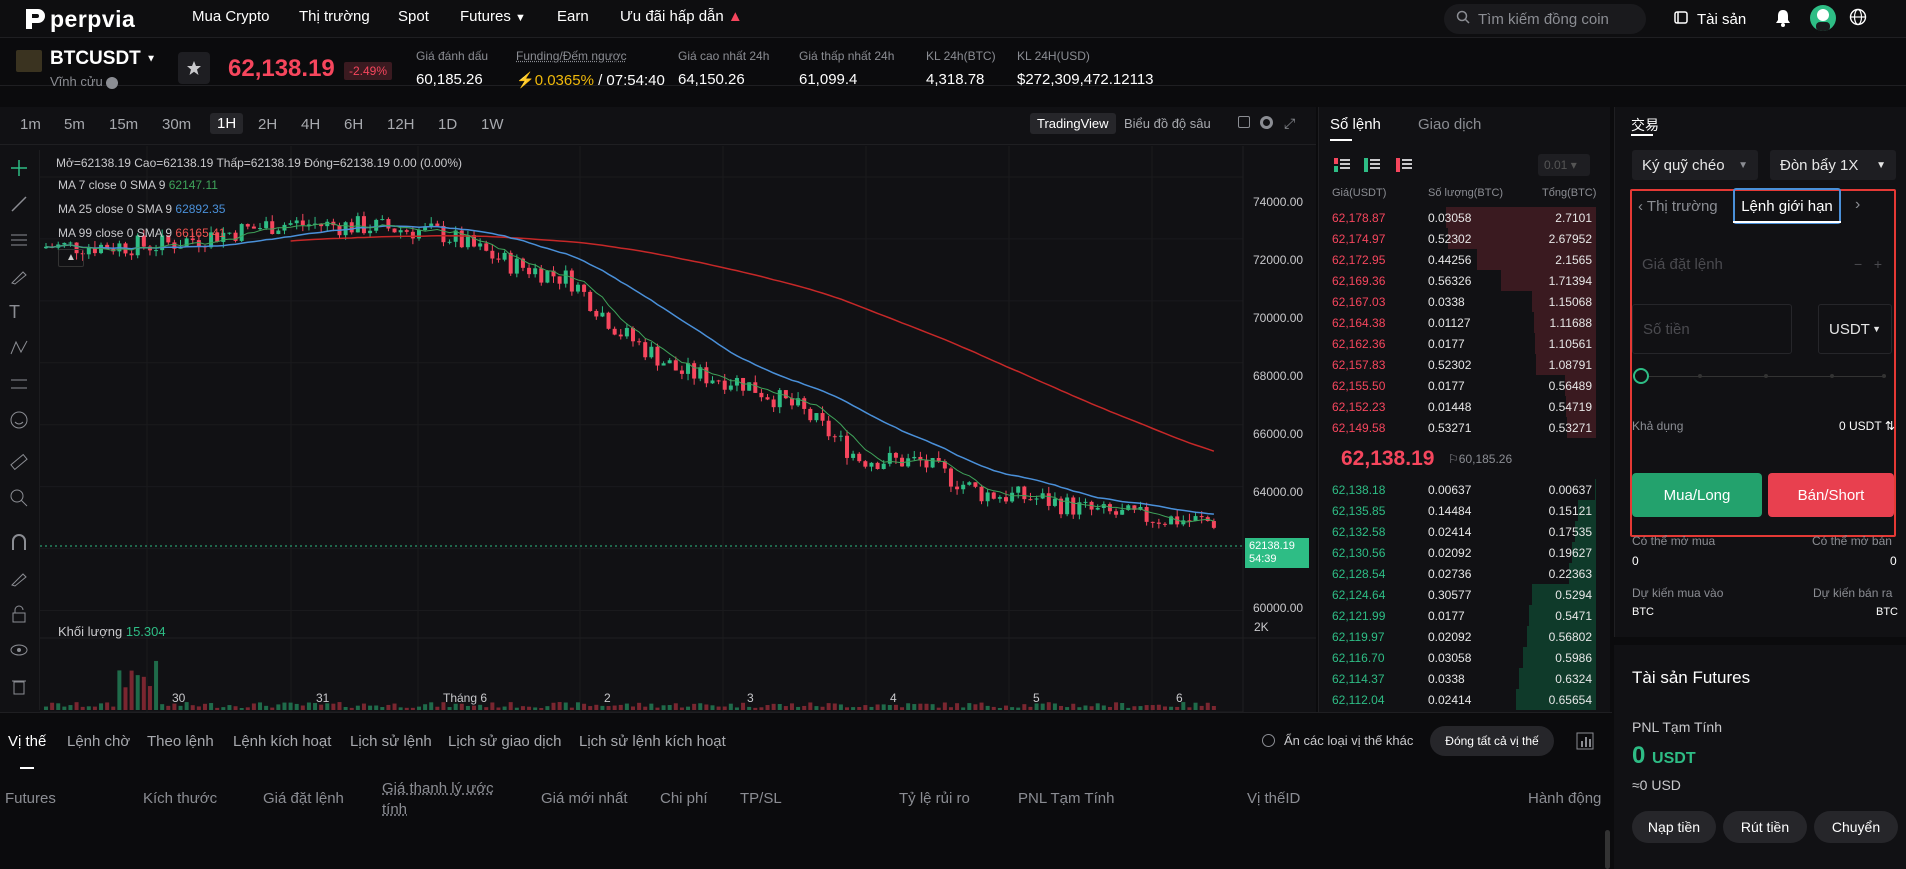 Image resolution: width=1906 pixels, height=869 pixels. What do you see at coordinates (354, 124) in the screenshot?
I see `tf-6h: 6H` at bounding box center [354, 124].